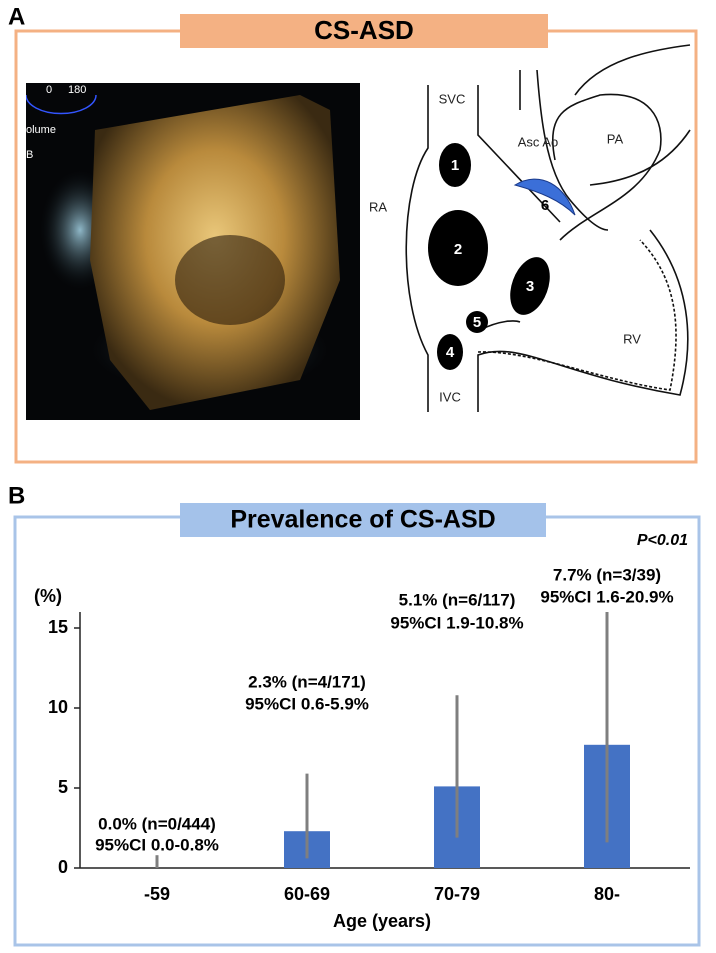 This screenshot has width=716, height=953. I want to click on x-tick-label: -59, so click(157, 894).